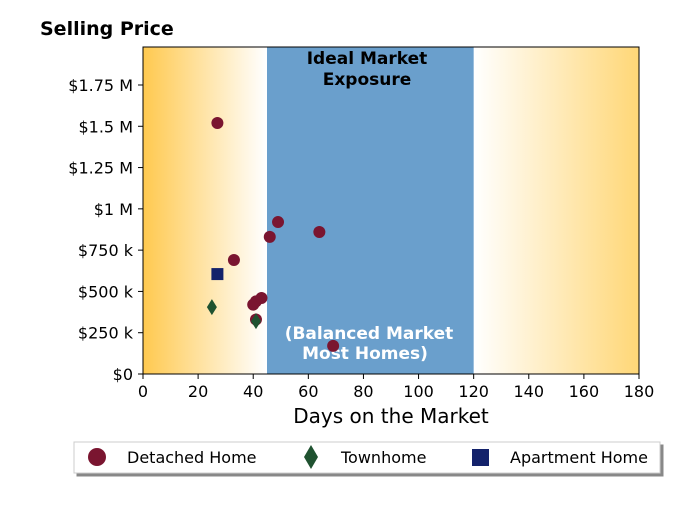  I want to click on x-tick-label: 20, so click(198, 391).